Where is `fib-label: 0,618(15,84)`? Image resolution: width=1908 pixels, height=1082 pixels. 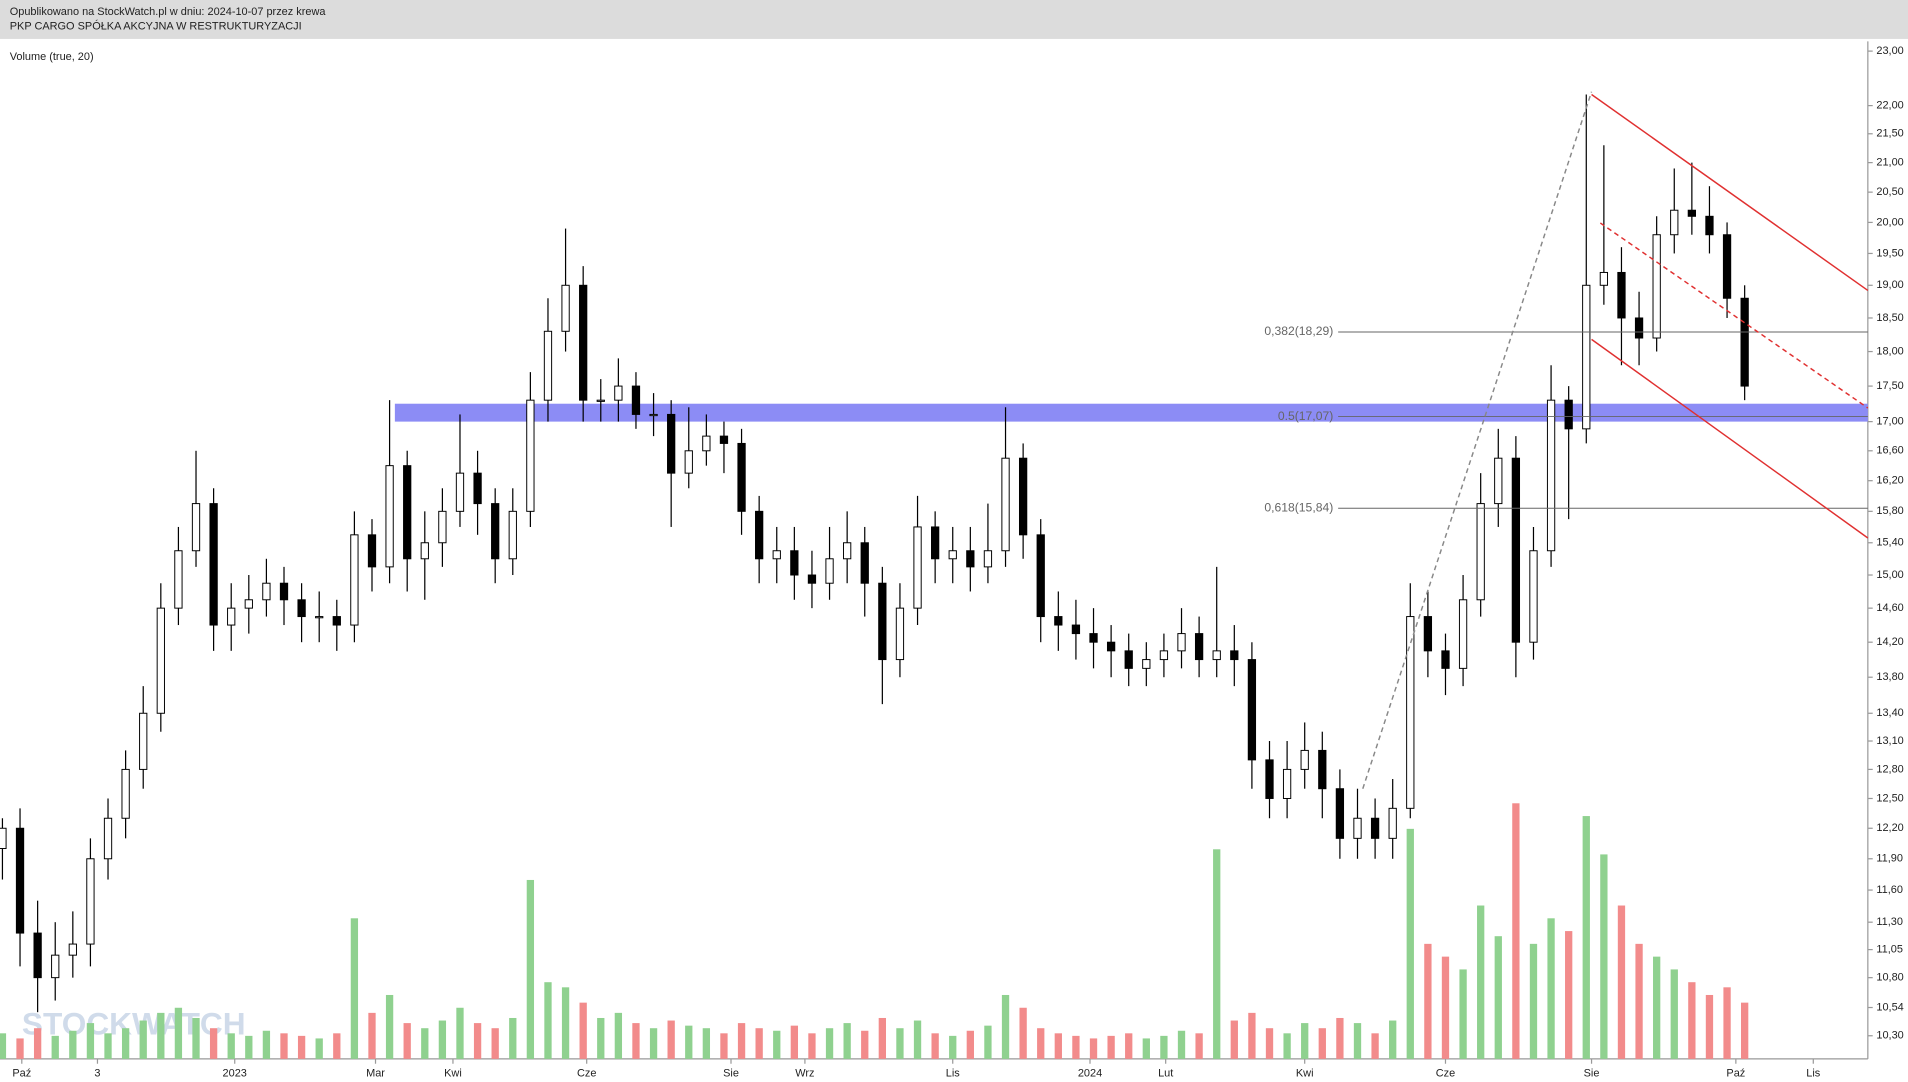 fib-label: 0,618(15,84) is located at coordinates (1298, 507).